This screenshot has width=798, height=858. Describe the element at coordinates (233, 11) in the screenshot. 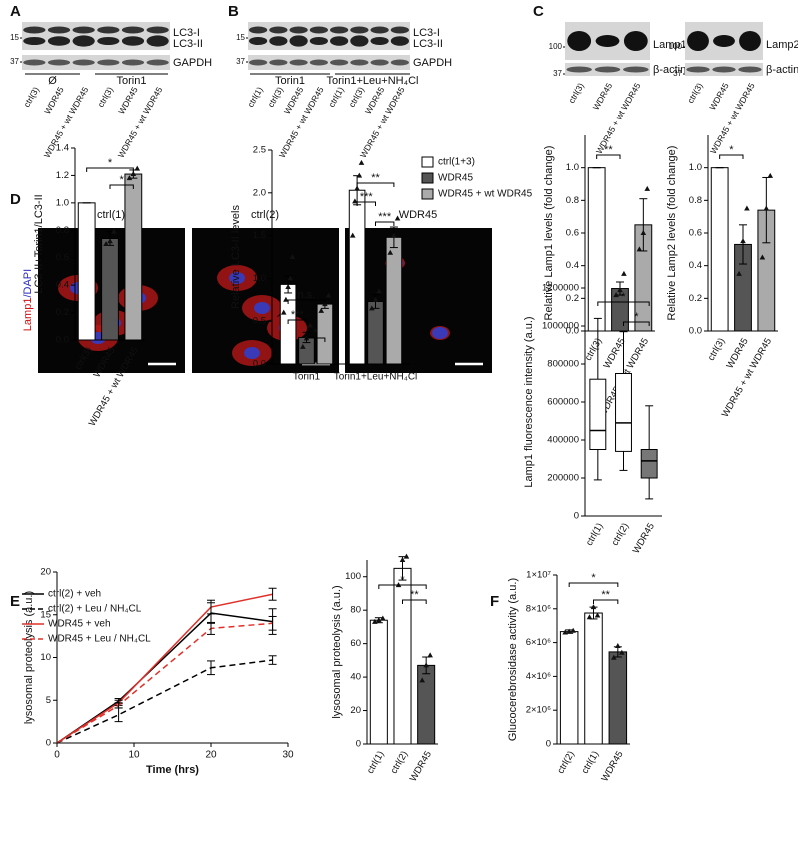

I see `panel-letter: B` at that location.